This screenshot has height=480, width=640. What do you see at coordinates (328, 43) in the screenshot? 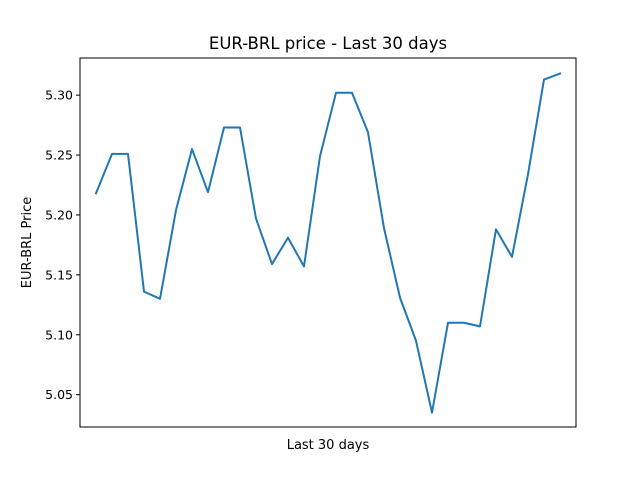
I see `chart-title: EUR-BRL price - Last 30 days` at bounding box center [328, 43].